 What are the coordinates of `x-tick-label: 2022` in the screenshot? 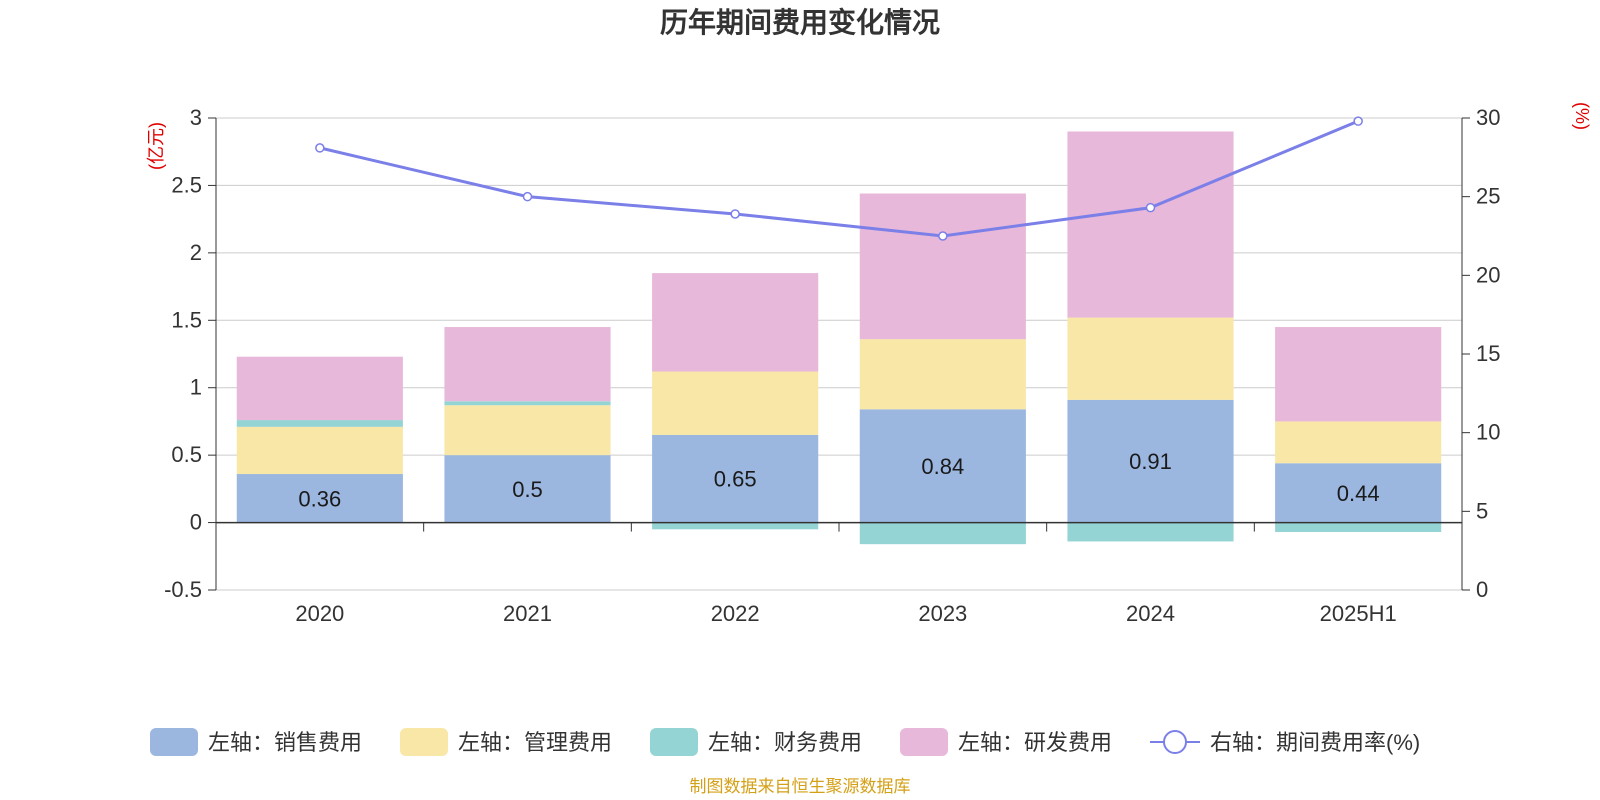 It's located at (735, 613).